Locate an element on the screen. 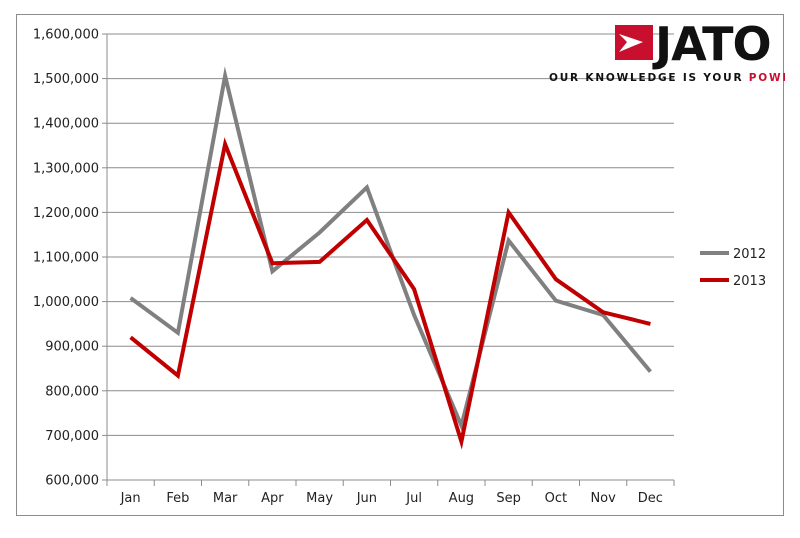 This screenshot has width=800, height=538. y-tick-label: 700,000 is located at coordinates (72, 436).